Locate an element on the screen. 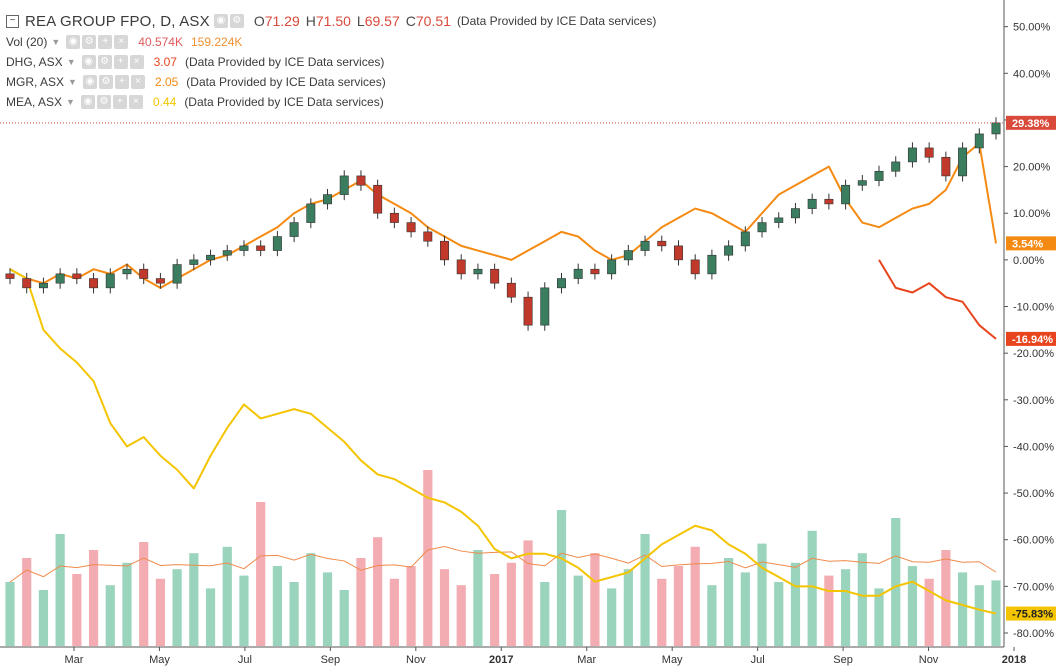 The height and width of the screenshot is (669, 1064). series-line-dhg is located at coordinates (937, 299).